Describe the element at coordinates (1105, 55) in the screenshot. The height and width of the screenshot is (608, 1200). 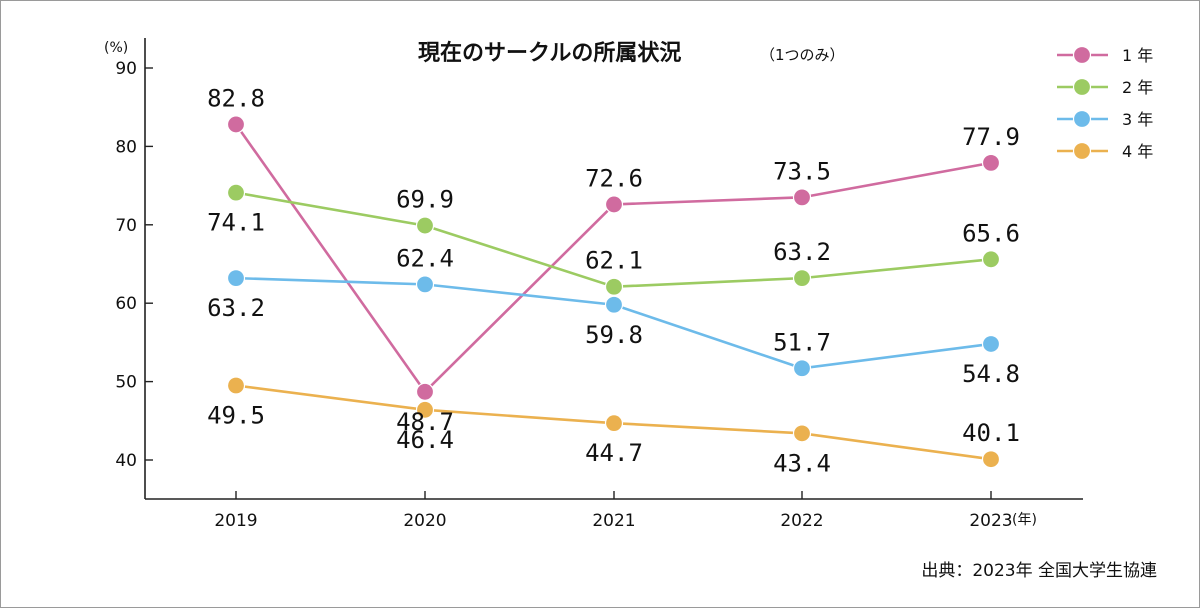
I see `legend-item: 1 年` at that location.